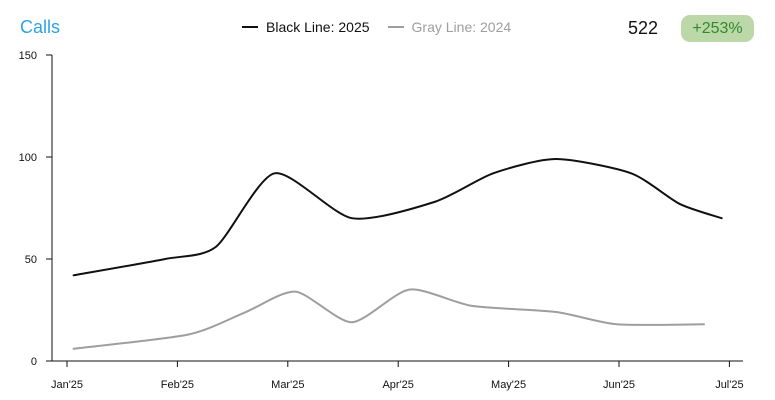 Image resolution: width=775 pixels, height=400 pixels. Describe the element at coordinates (397, 385) in the screenshot. I see `x-tick-label: Apr'25` at that location.